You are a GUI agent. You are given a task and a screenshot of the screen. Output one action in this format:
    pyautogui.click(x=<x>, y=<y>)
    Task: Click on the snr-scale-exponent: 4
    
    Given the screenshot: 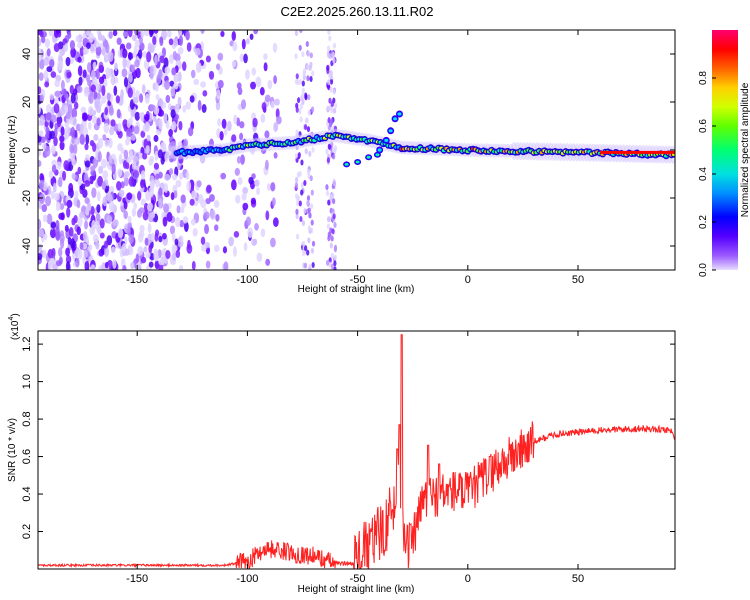 What is the action you would take?
    pyautogui.click(x=11, y=319)
    